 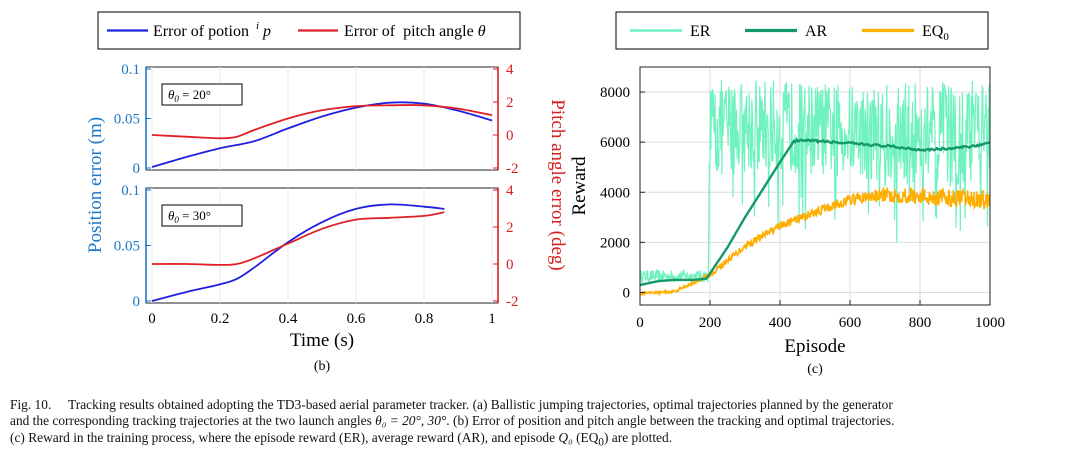 I want to click on panel-b-label: (b), so click(x=322, y=366).